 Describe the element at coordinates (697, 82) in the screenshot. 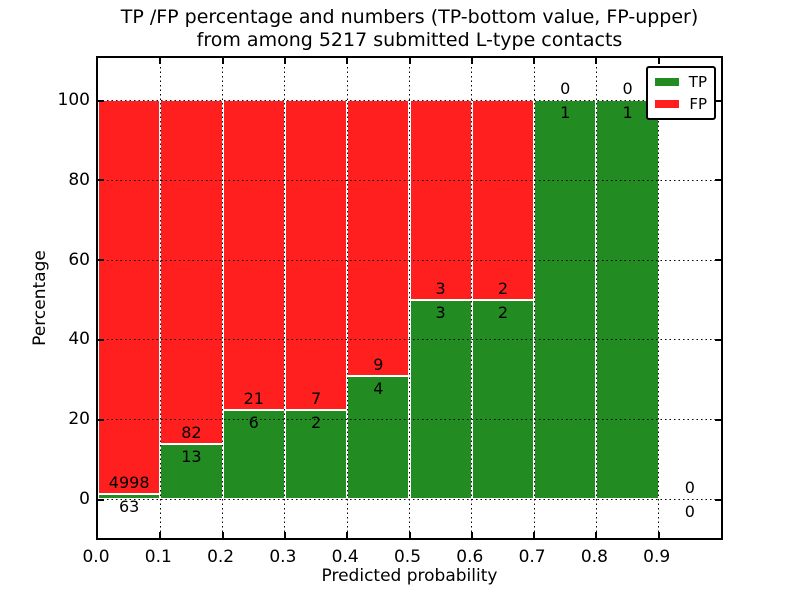

I see `legend-label-tp: TP` at that location.